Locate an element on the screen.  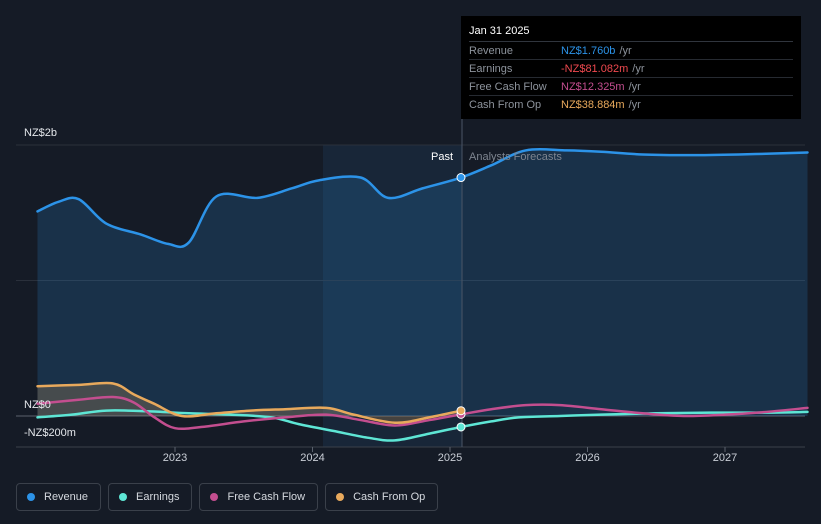
legend-label: Earnings is located at coordinates (158, 497).